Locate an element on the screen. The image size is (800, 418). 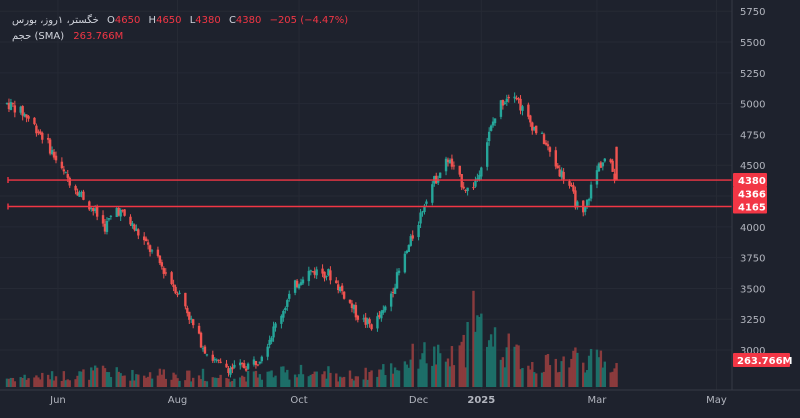
price-badge-label: 4165 is located at coordinates (752, 208).